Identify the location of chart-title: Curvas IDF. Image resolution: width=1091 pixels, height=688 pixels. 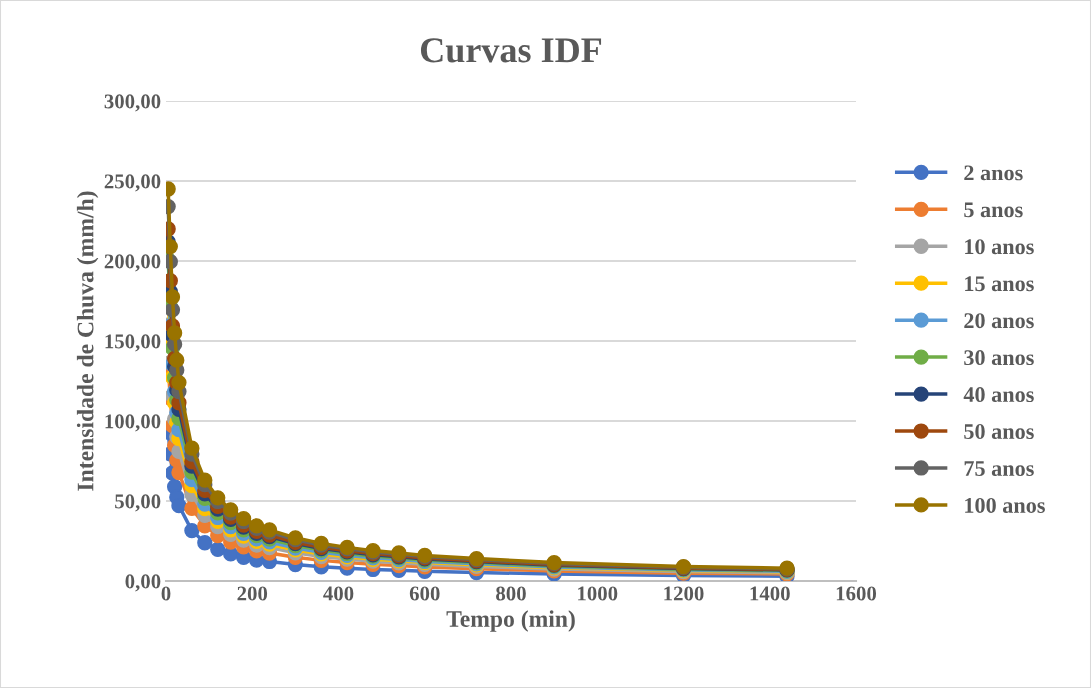
(511, 50).